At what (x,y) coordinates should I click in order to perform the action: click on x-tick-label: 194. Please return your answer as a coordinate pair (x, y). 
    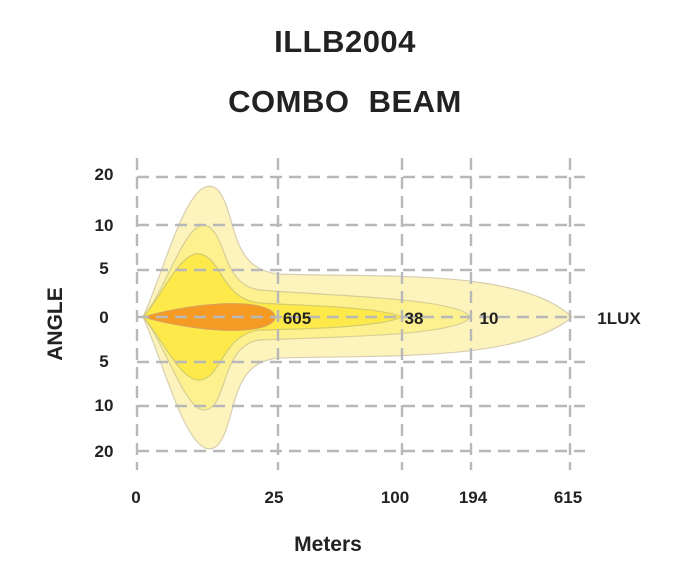
    Looking at the image, I should click on (473, 497).